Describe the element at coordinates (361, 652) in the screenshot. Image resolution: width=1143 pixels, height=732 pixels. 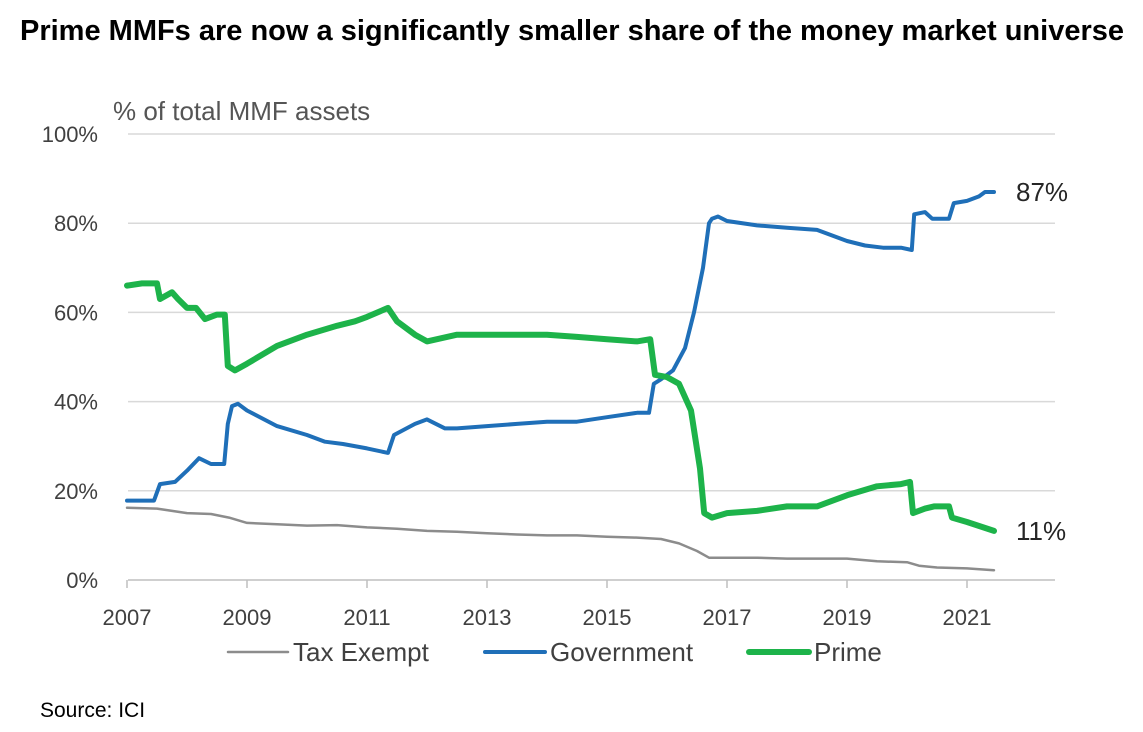
I see `legend-label-tax-exempt: Tax Exempt` at that location.